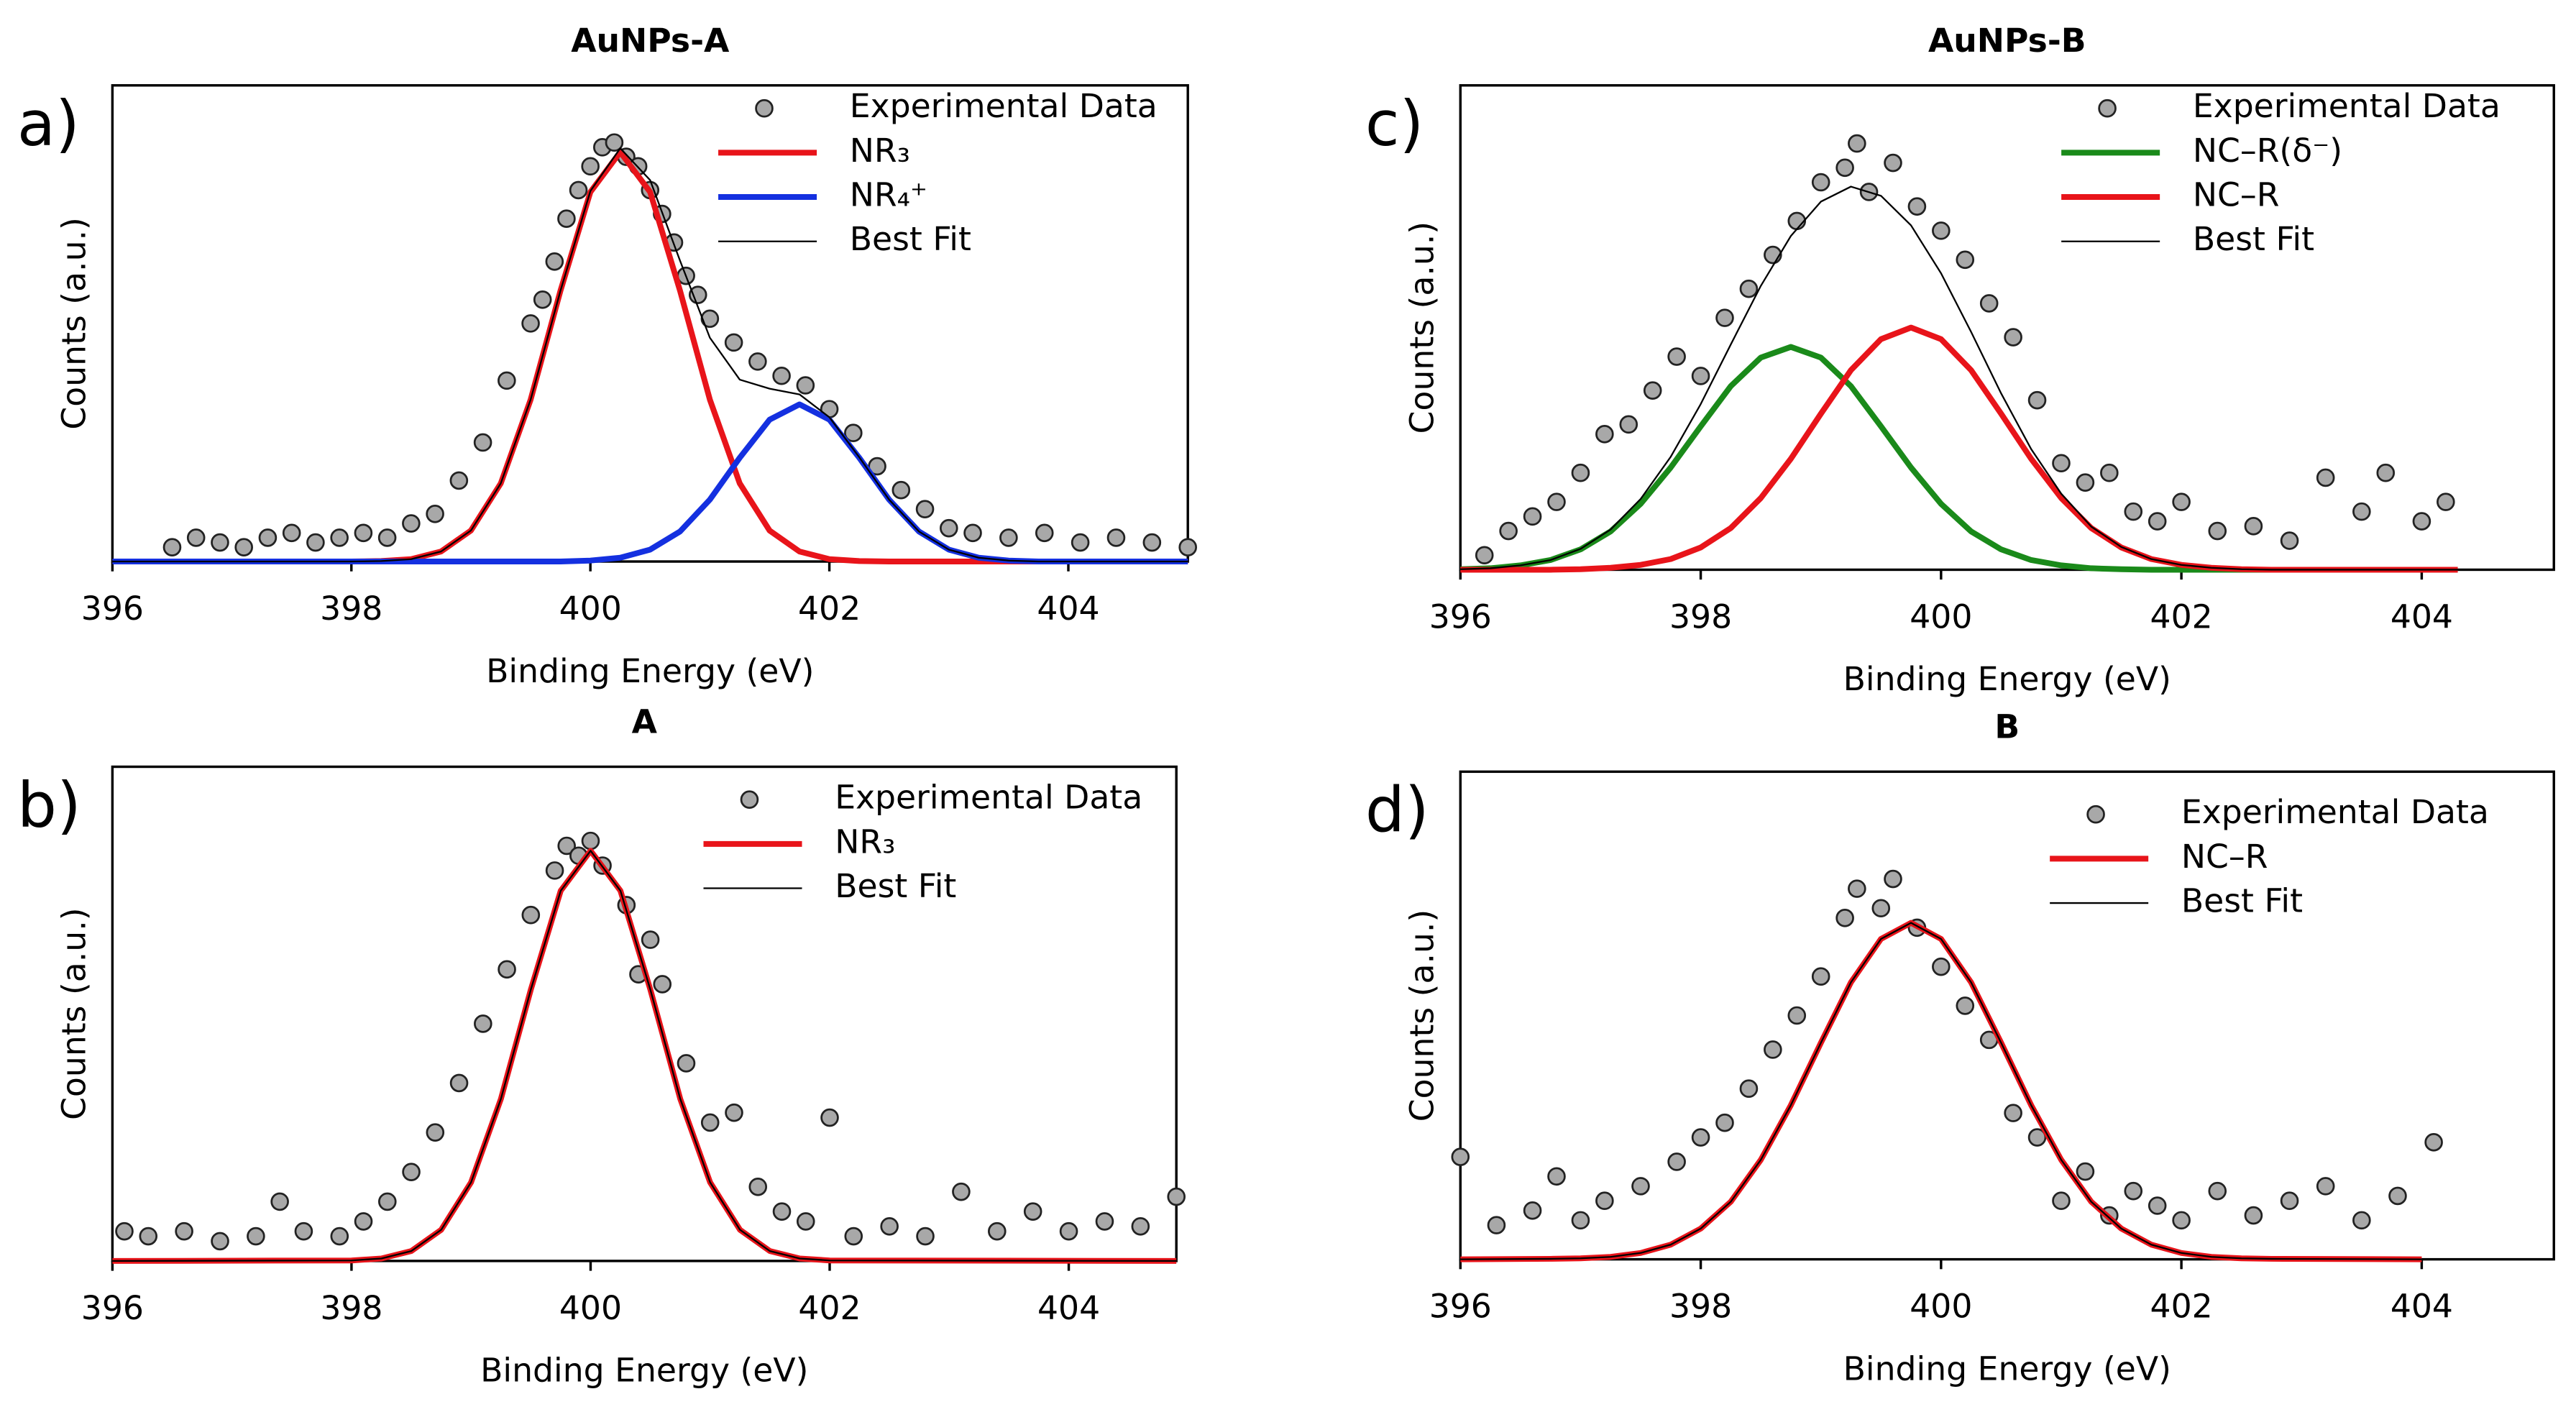  I want to click on chart-title: AuNPs-B, so click(2007, 41).